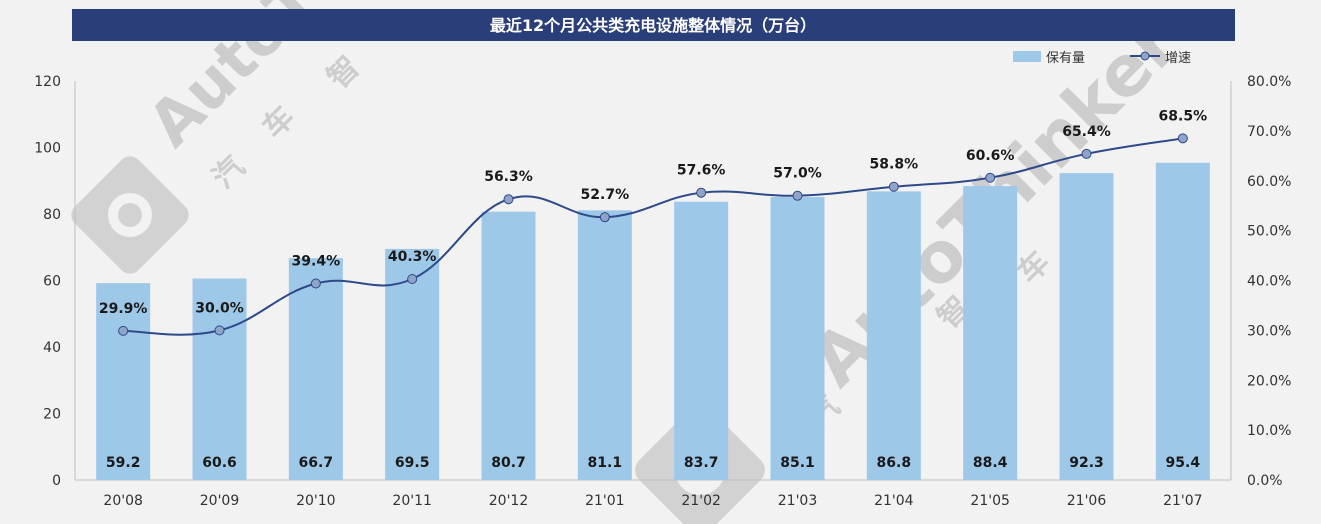  Describe the element at coordinates (894, 501) in the screenshot. I see `x-tick-label: 21'04` at that location.